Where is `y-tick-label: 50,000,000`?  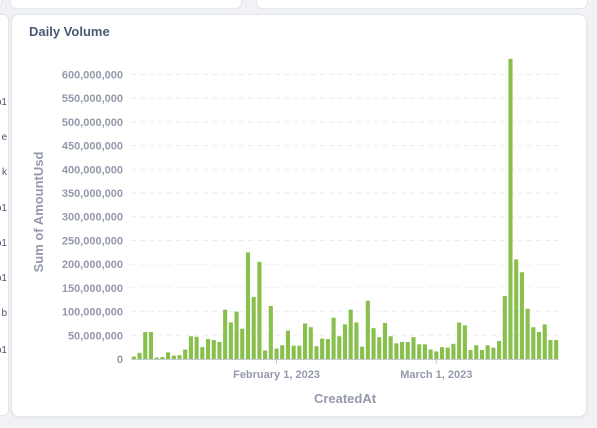 y-tick-label: 50,000,000 is located at coordinates (95, 336).